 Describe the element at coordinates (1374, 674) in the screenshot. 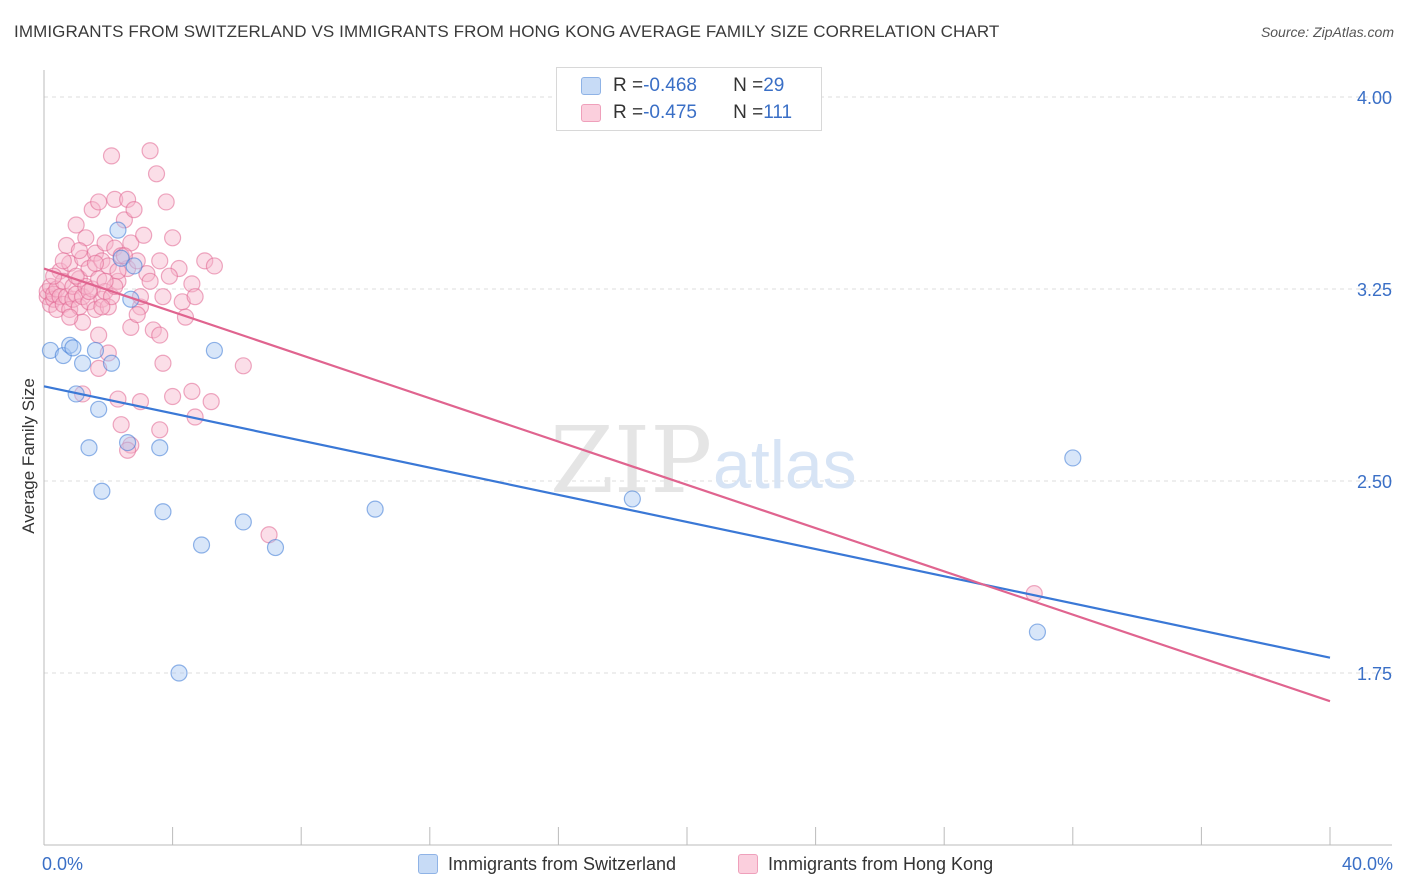

I see `y-tick-label: 1.75` at that location.